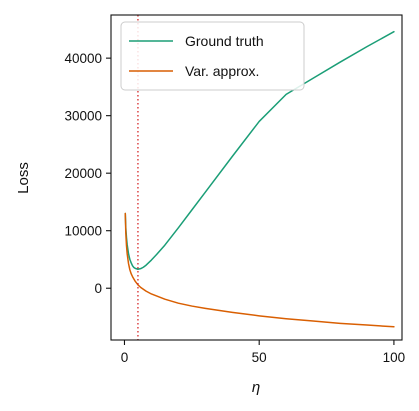 This screenshot has width=419, height=411. I want to click on x-axis-label: η, so click(256, 387).